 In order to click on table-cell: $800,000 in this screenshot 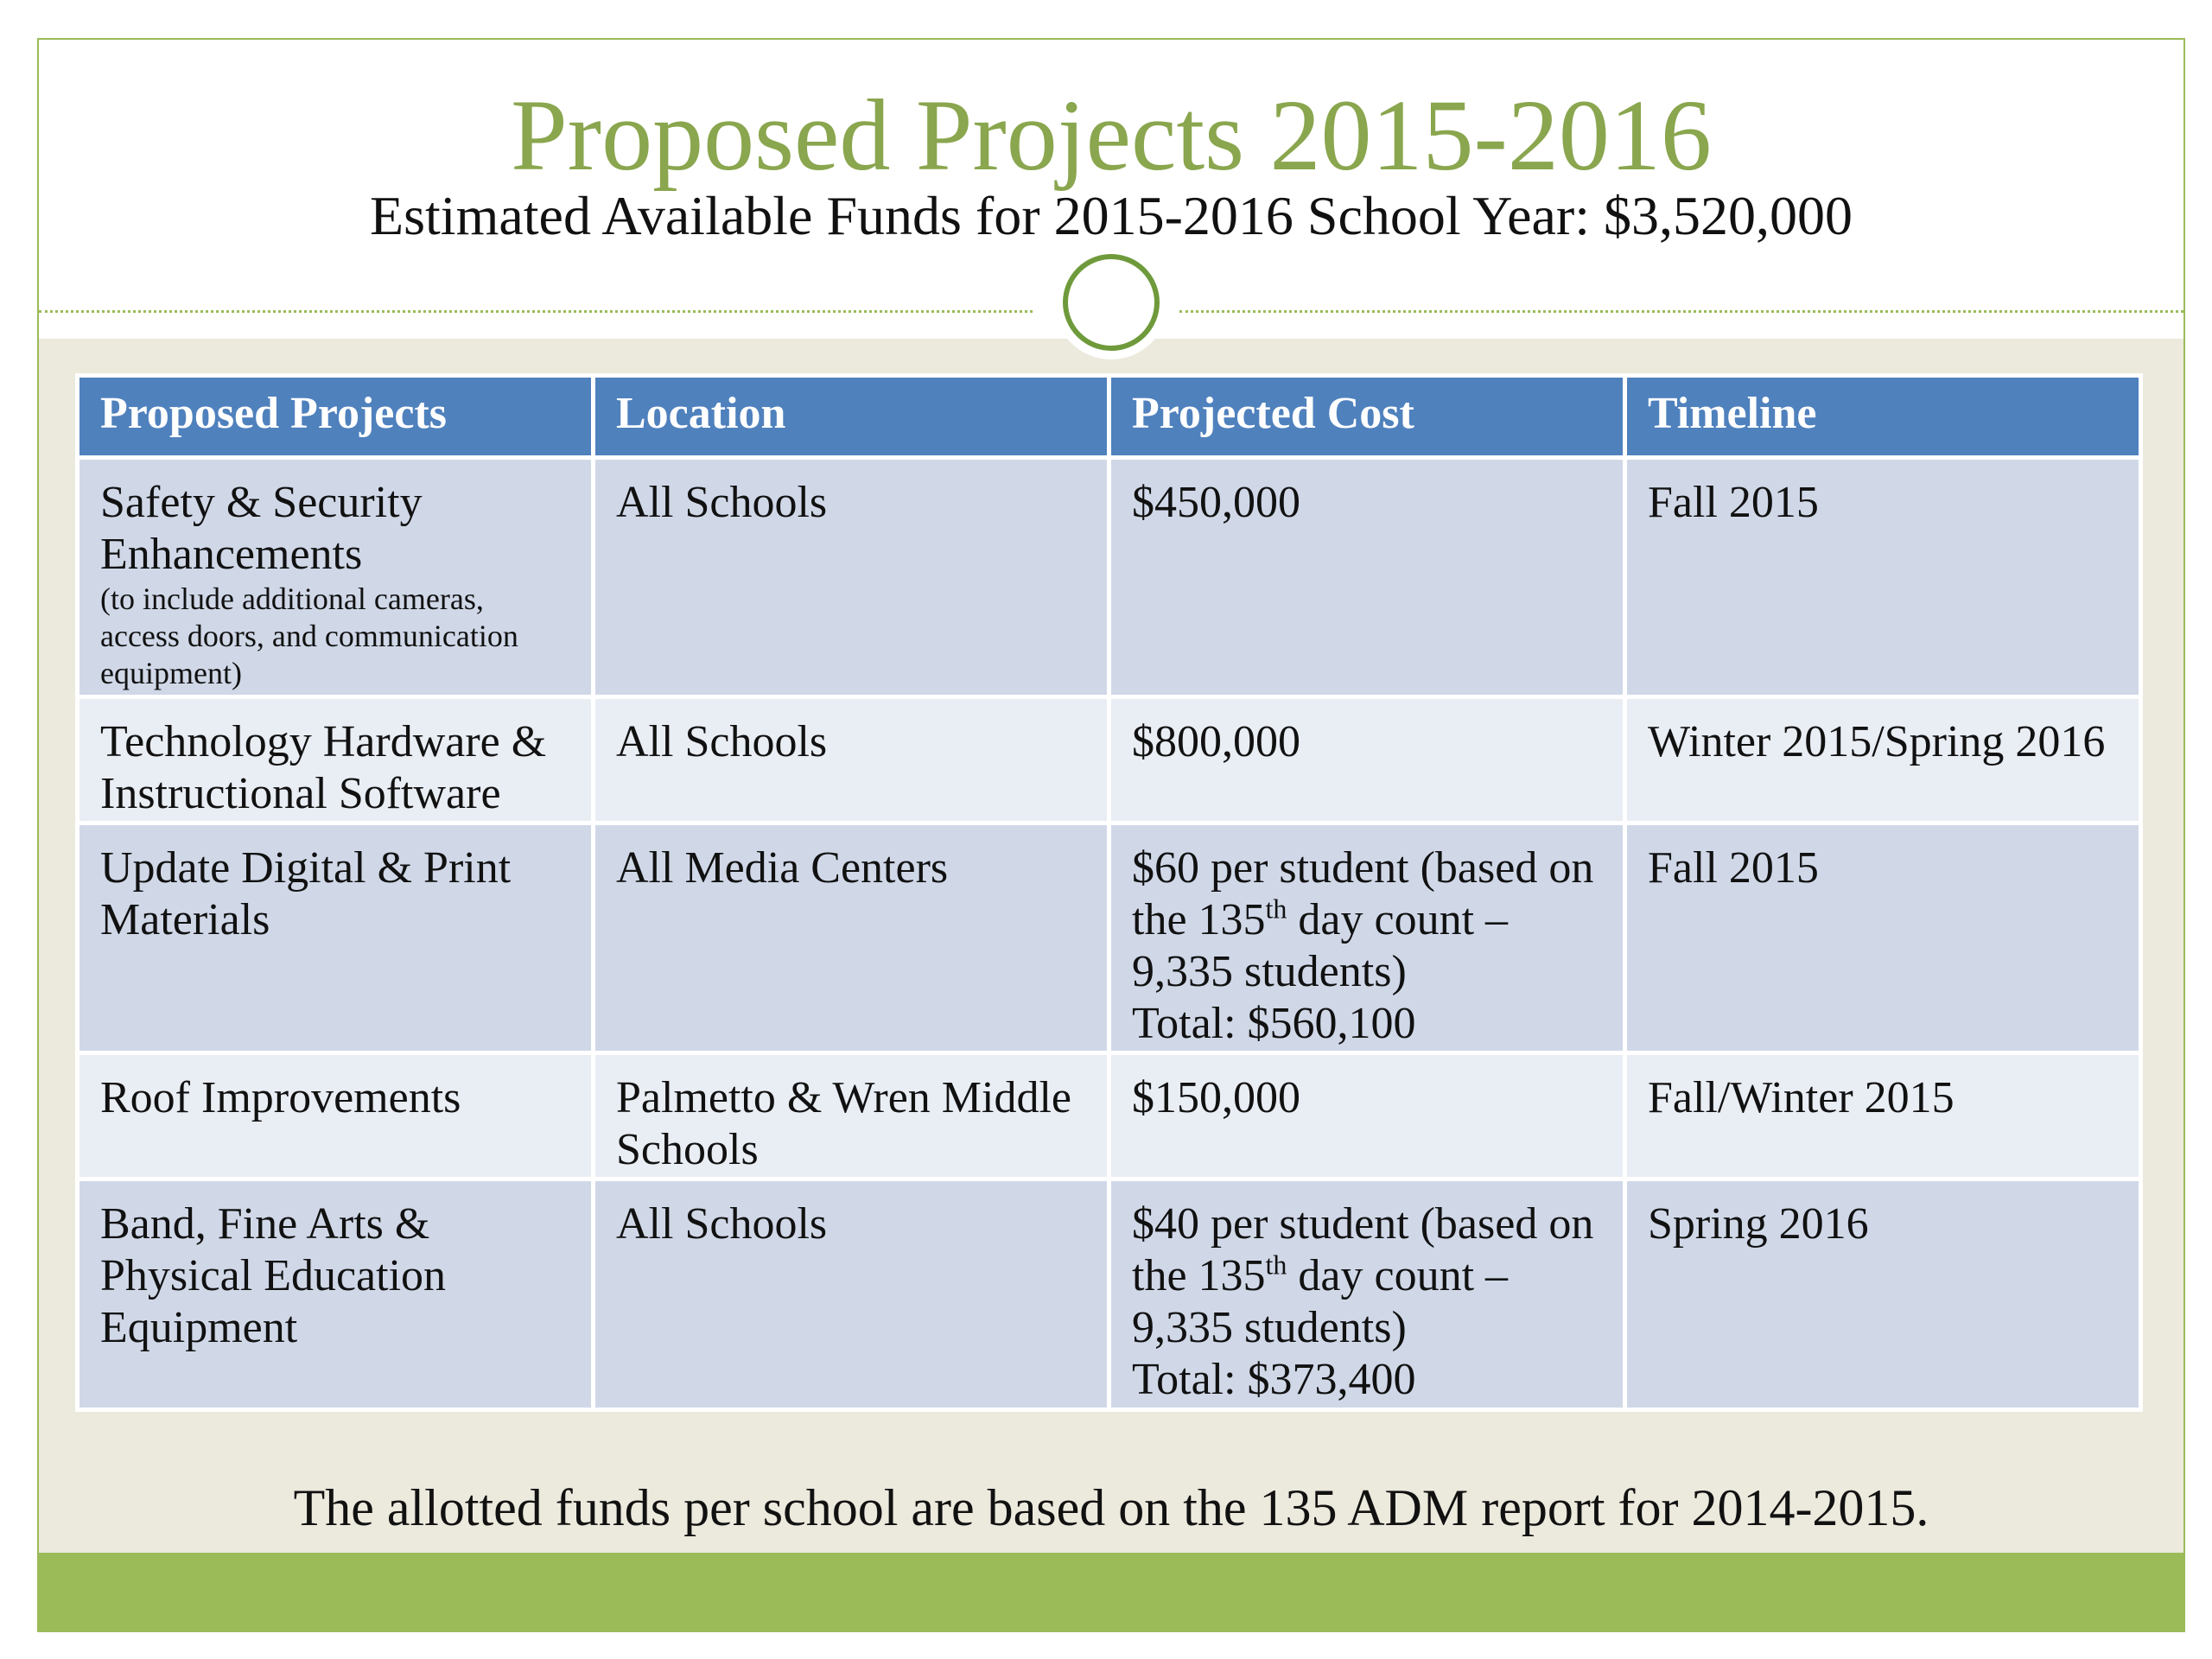, I will do `click(1367, 760)`.